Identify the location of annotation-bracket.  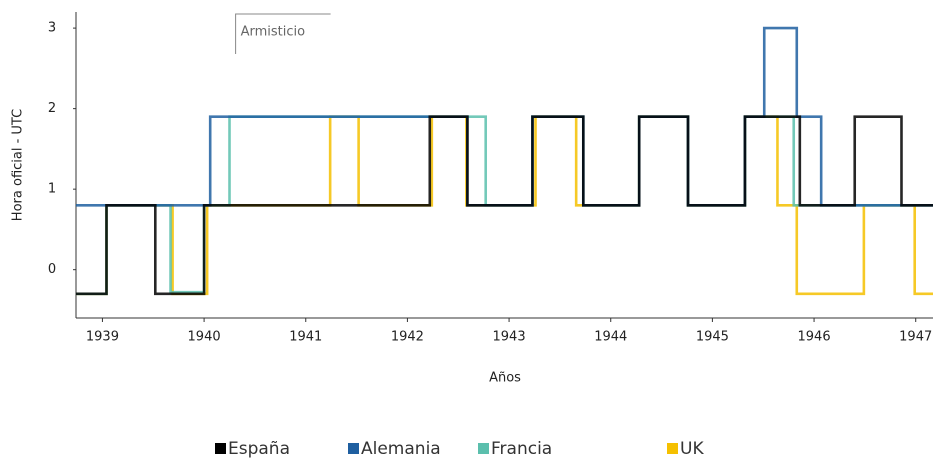
(283, 33).